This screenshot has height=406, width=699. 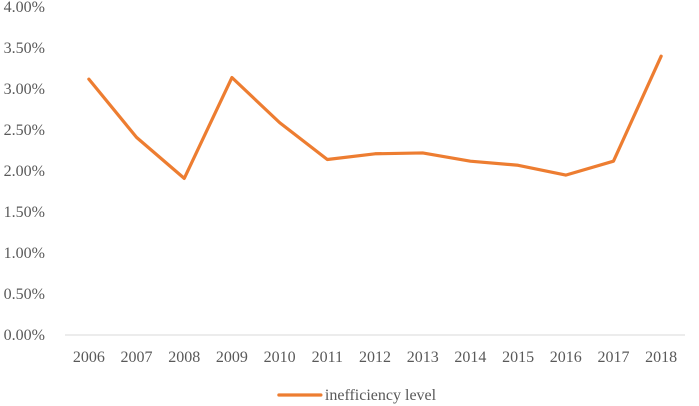 I want to click on x-tick-label: 2009, so click(x=232, y=357).